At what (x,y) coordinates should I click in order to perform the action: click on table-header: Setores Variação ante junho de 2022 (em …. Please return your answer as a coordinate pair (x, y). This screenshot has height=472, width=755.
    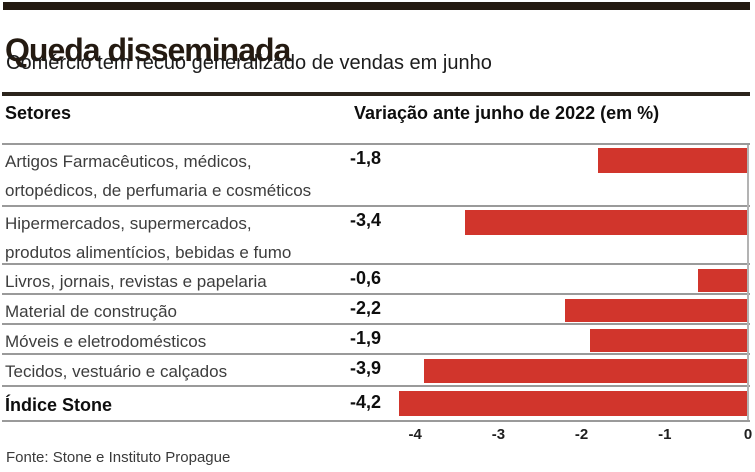
    Looking at the image, I should click on (376, 115).